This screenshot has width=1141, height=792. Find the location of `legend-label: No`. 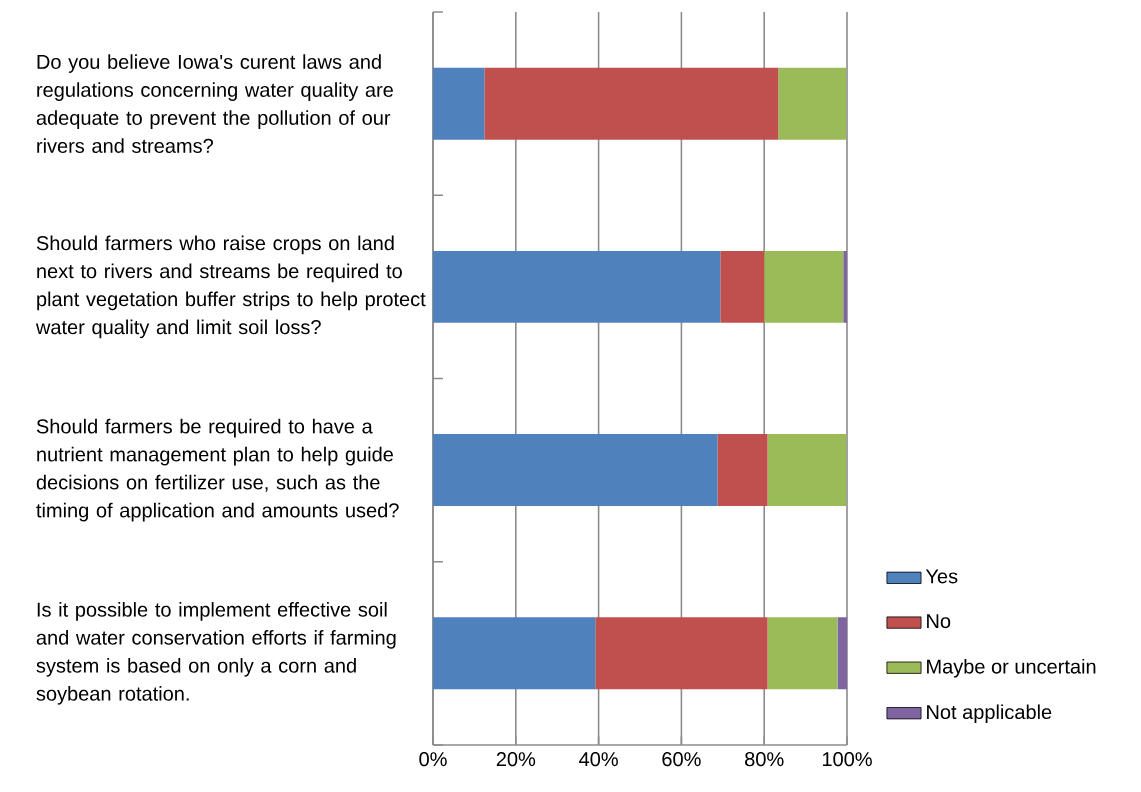

legend-label: No is located at coordinates (939, 621).